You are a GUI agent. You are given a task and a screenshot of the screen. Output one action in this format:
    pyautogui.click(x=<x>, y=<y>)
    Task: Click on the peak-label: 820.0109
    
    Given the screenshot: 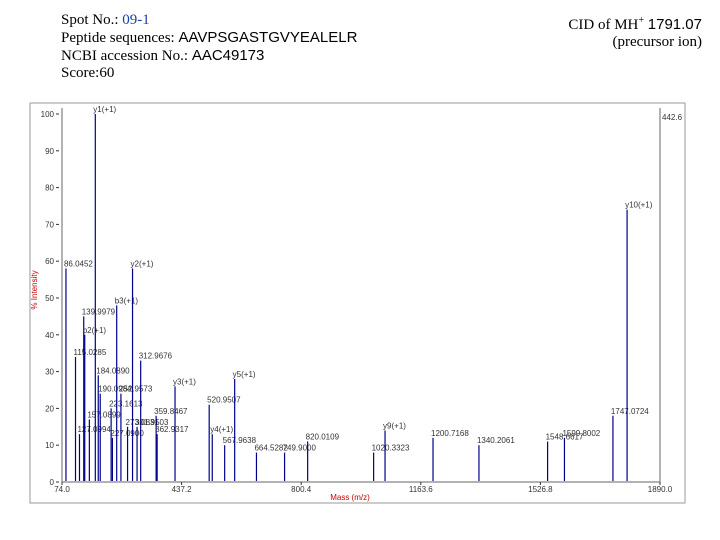 What is the action you would take?
    pyautogui.click(x=323, y=437)
    